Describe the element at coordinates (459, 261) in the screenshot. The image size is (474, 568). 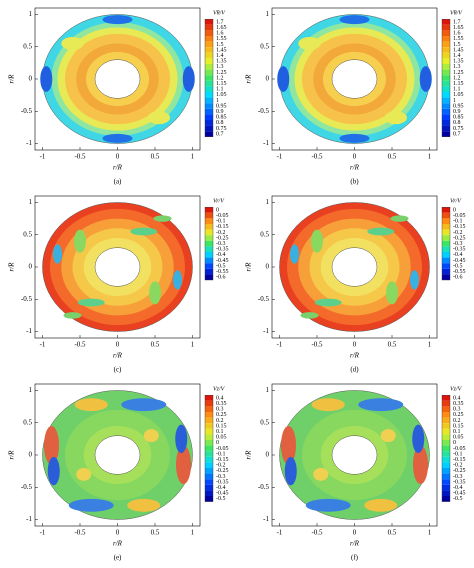
I see `colorbar-label: -0.45` at that location.